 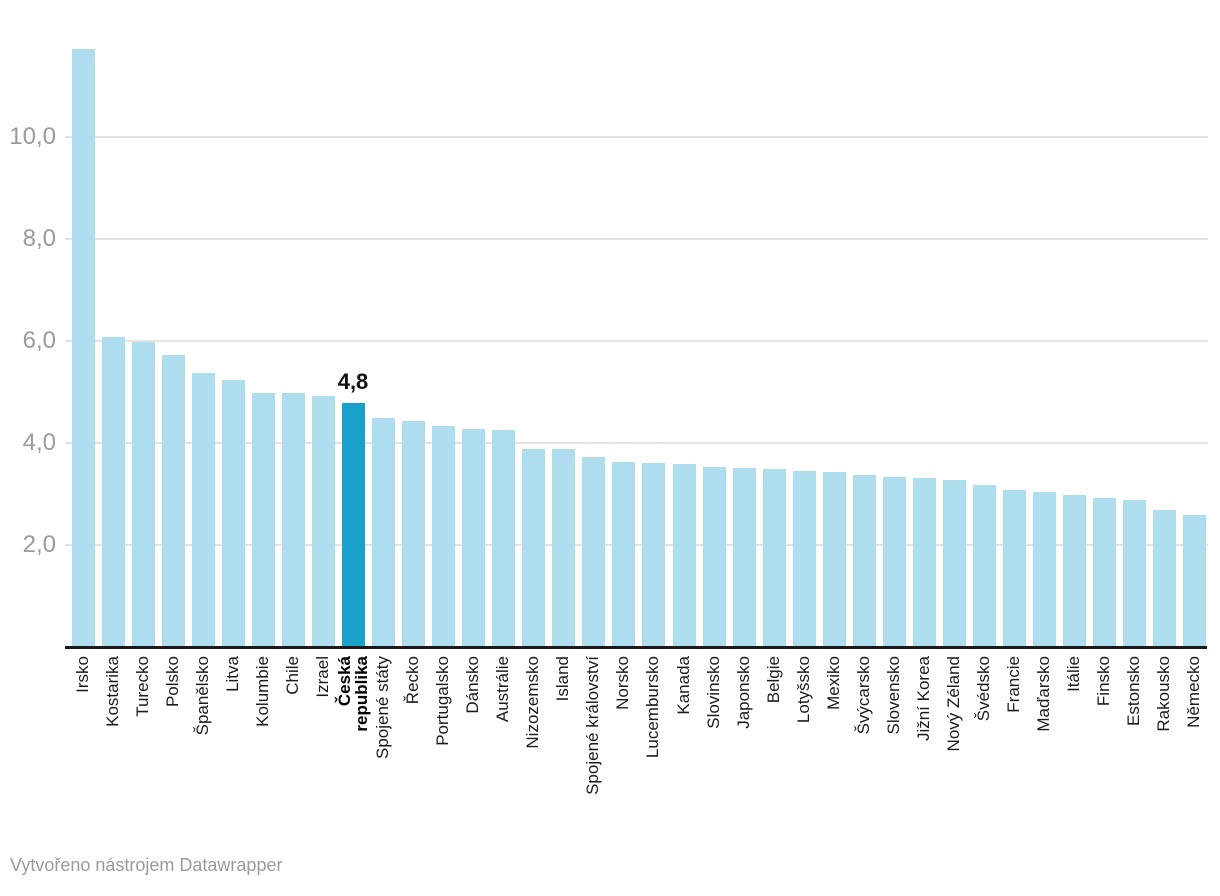 What do you see at coordinates (894, 562) in the screenshot?
I see `bar-slovensko` at bounding box center [894, 562].